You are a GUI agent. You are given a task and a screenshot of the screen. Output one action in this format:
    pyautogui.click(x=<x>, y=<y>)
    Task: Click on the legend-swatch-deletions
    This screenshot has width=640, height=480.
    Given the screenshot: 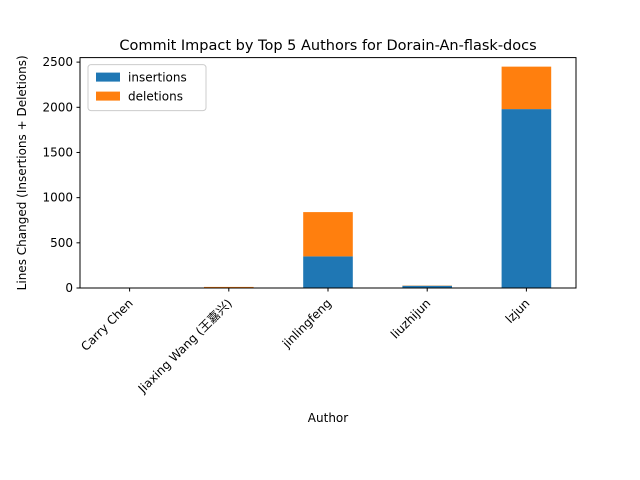 What is the action you would take?
    pyautogui.click(x=108, y=96)
    